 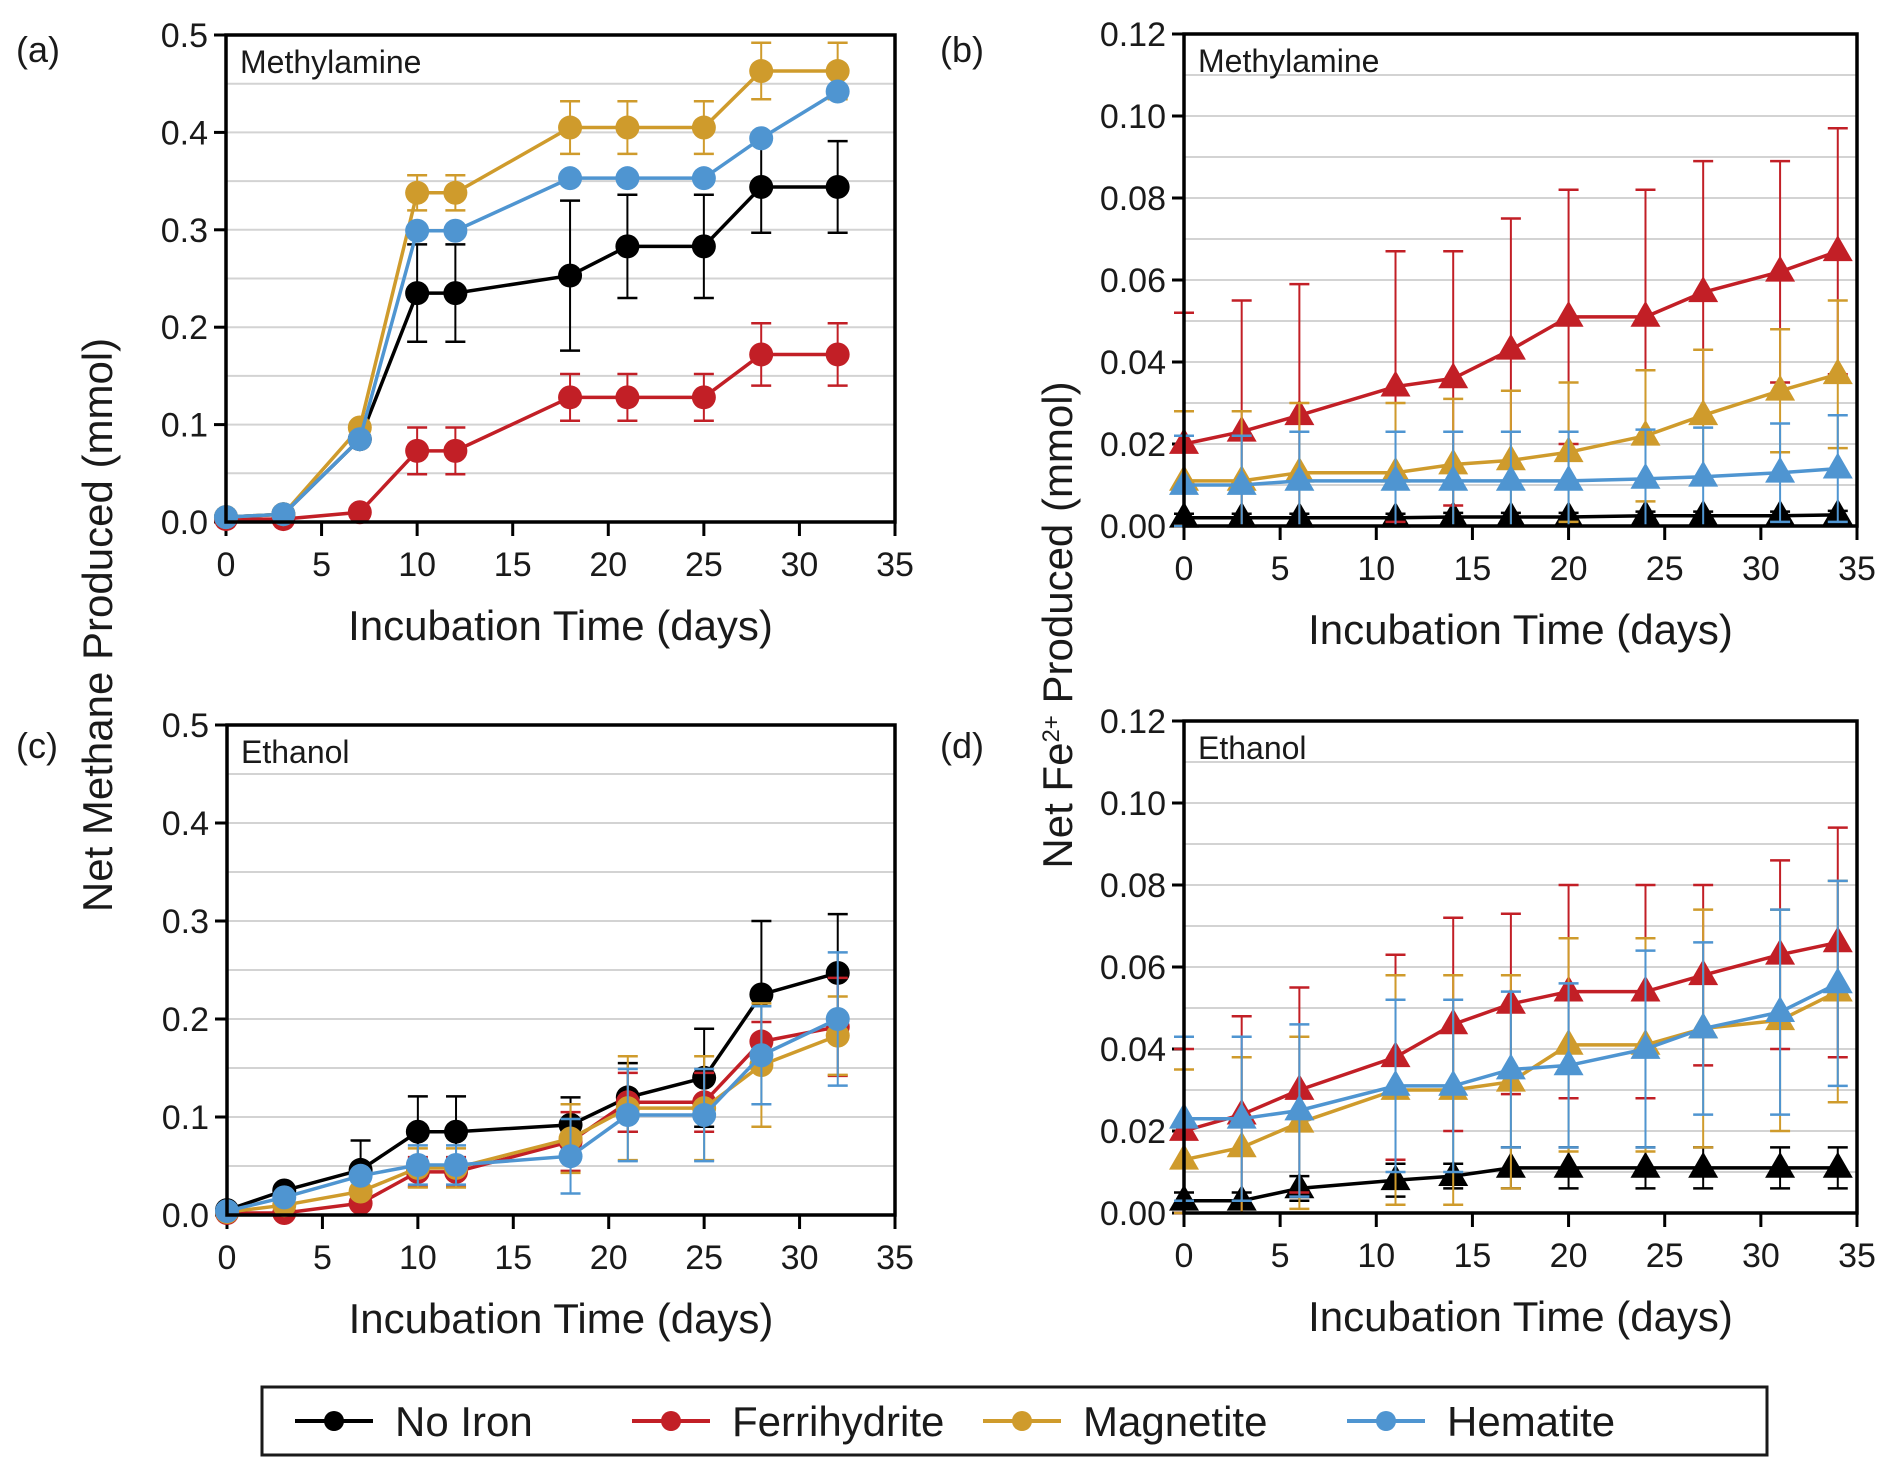 I want to click on y-tick-label: 0.04, so click(x=1133, y=363).